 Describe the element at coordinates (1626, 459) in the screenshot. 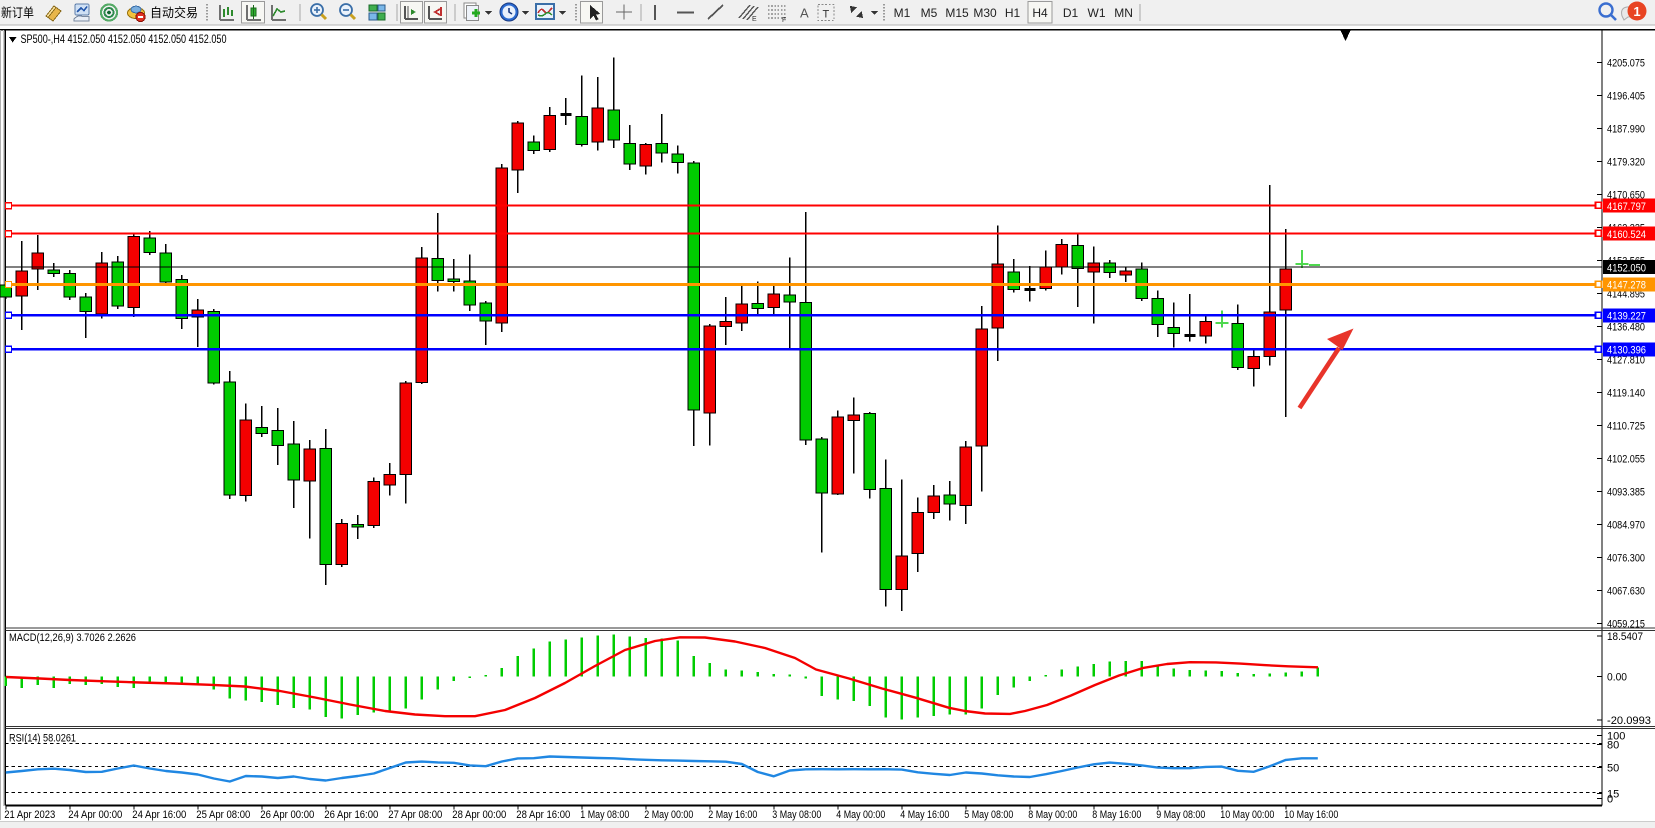

I see `svg-text: 4102.055` at that location.